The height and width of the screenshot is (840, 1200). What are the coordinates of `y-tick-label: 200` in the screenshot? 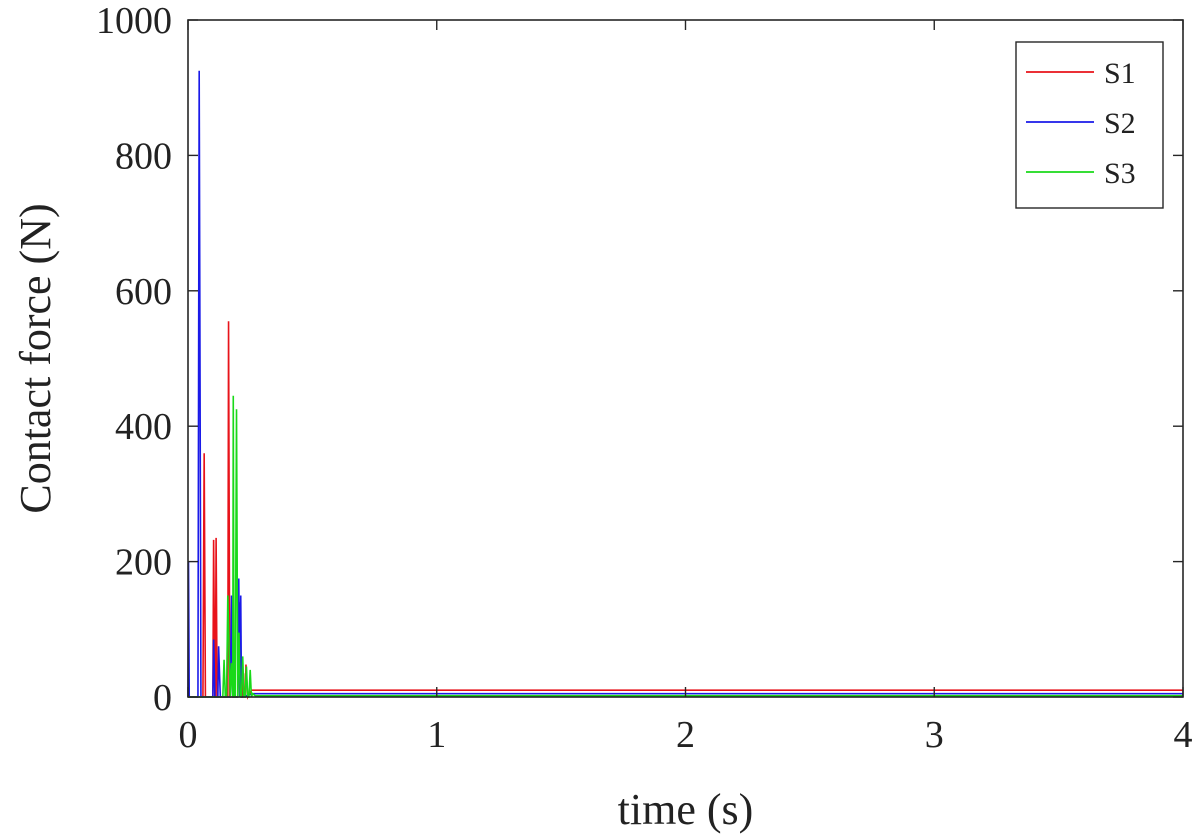 It's located at (143, 563).